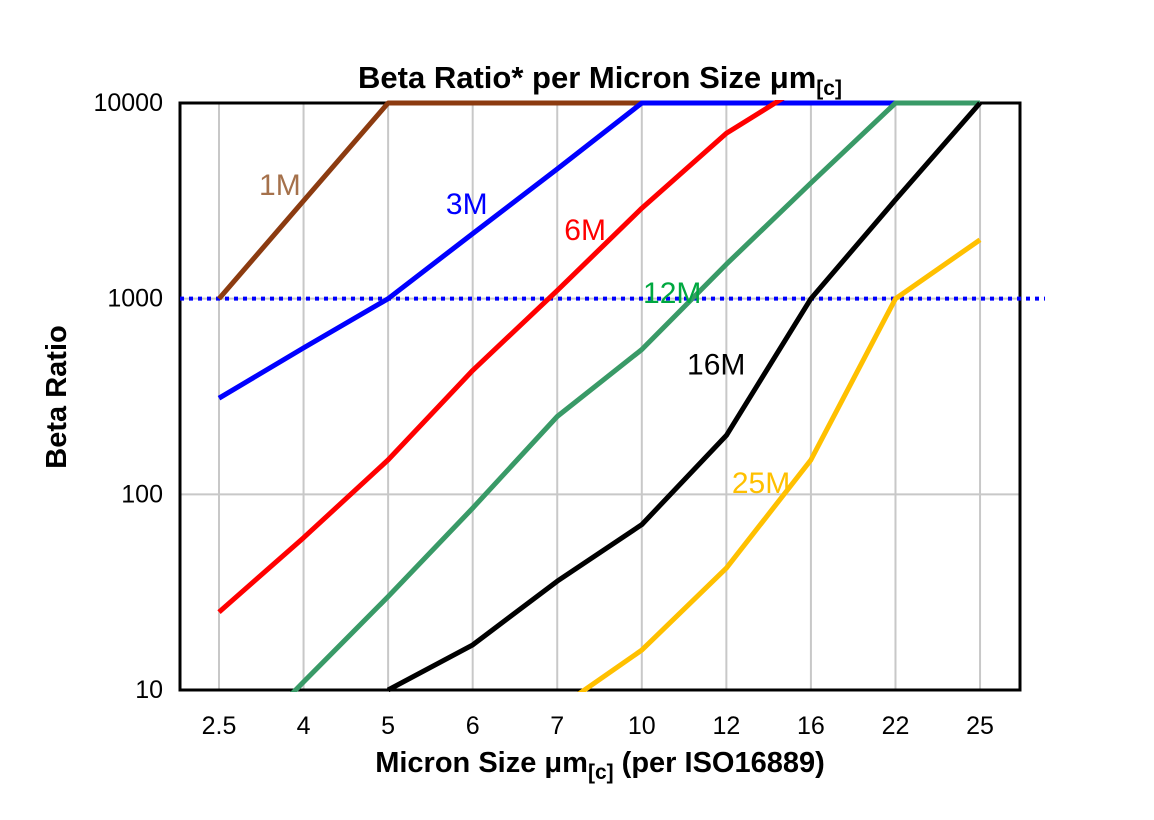 The height and width of the screenshot is (820, 1154). What do you see at coordinates (896, 726) in the screenshot?
I see `x-tick-label: 22` at bounding box center [896, 726].